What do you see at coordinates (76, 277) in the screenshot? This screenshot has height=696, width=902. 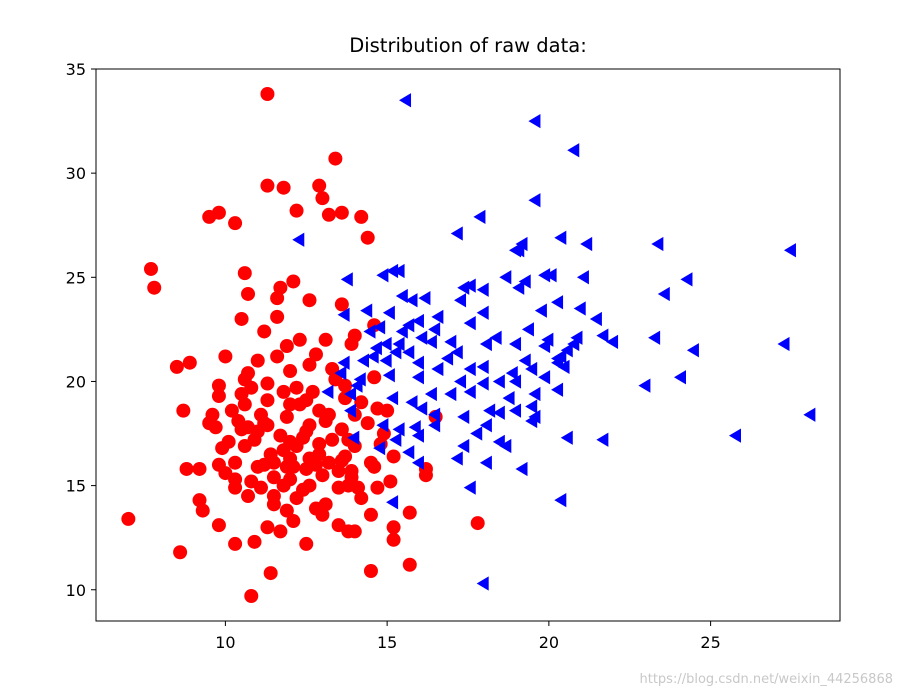 I see `y-tick-label: 25` at bounding box center [76, 277].